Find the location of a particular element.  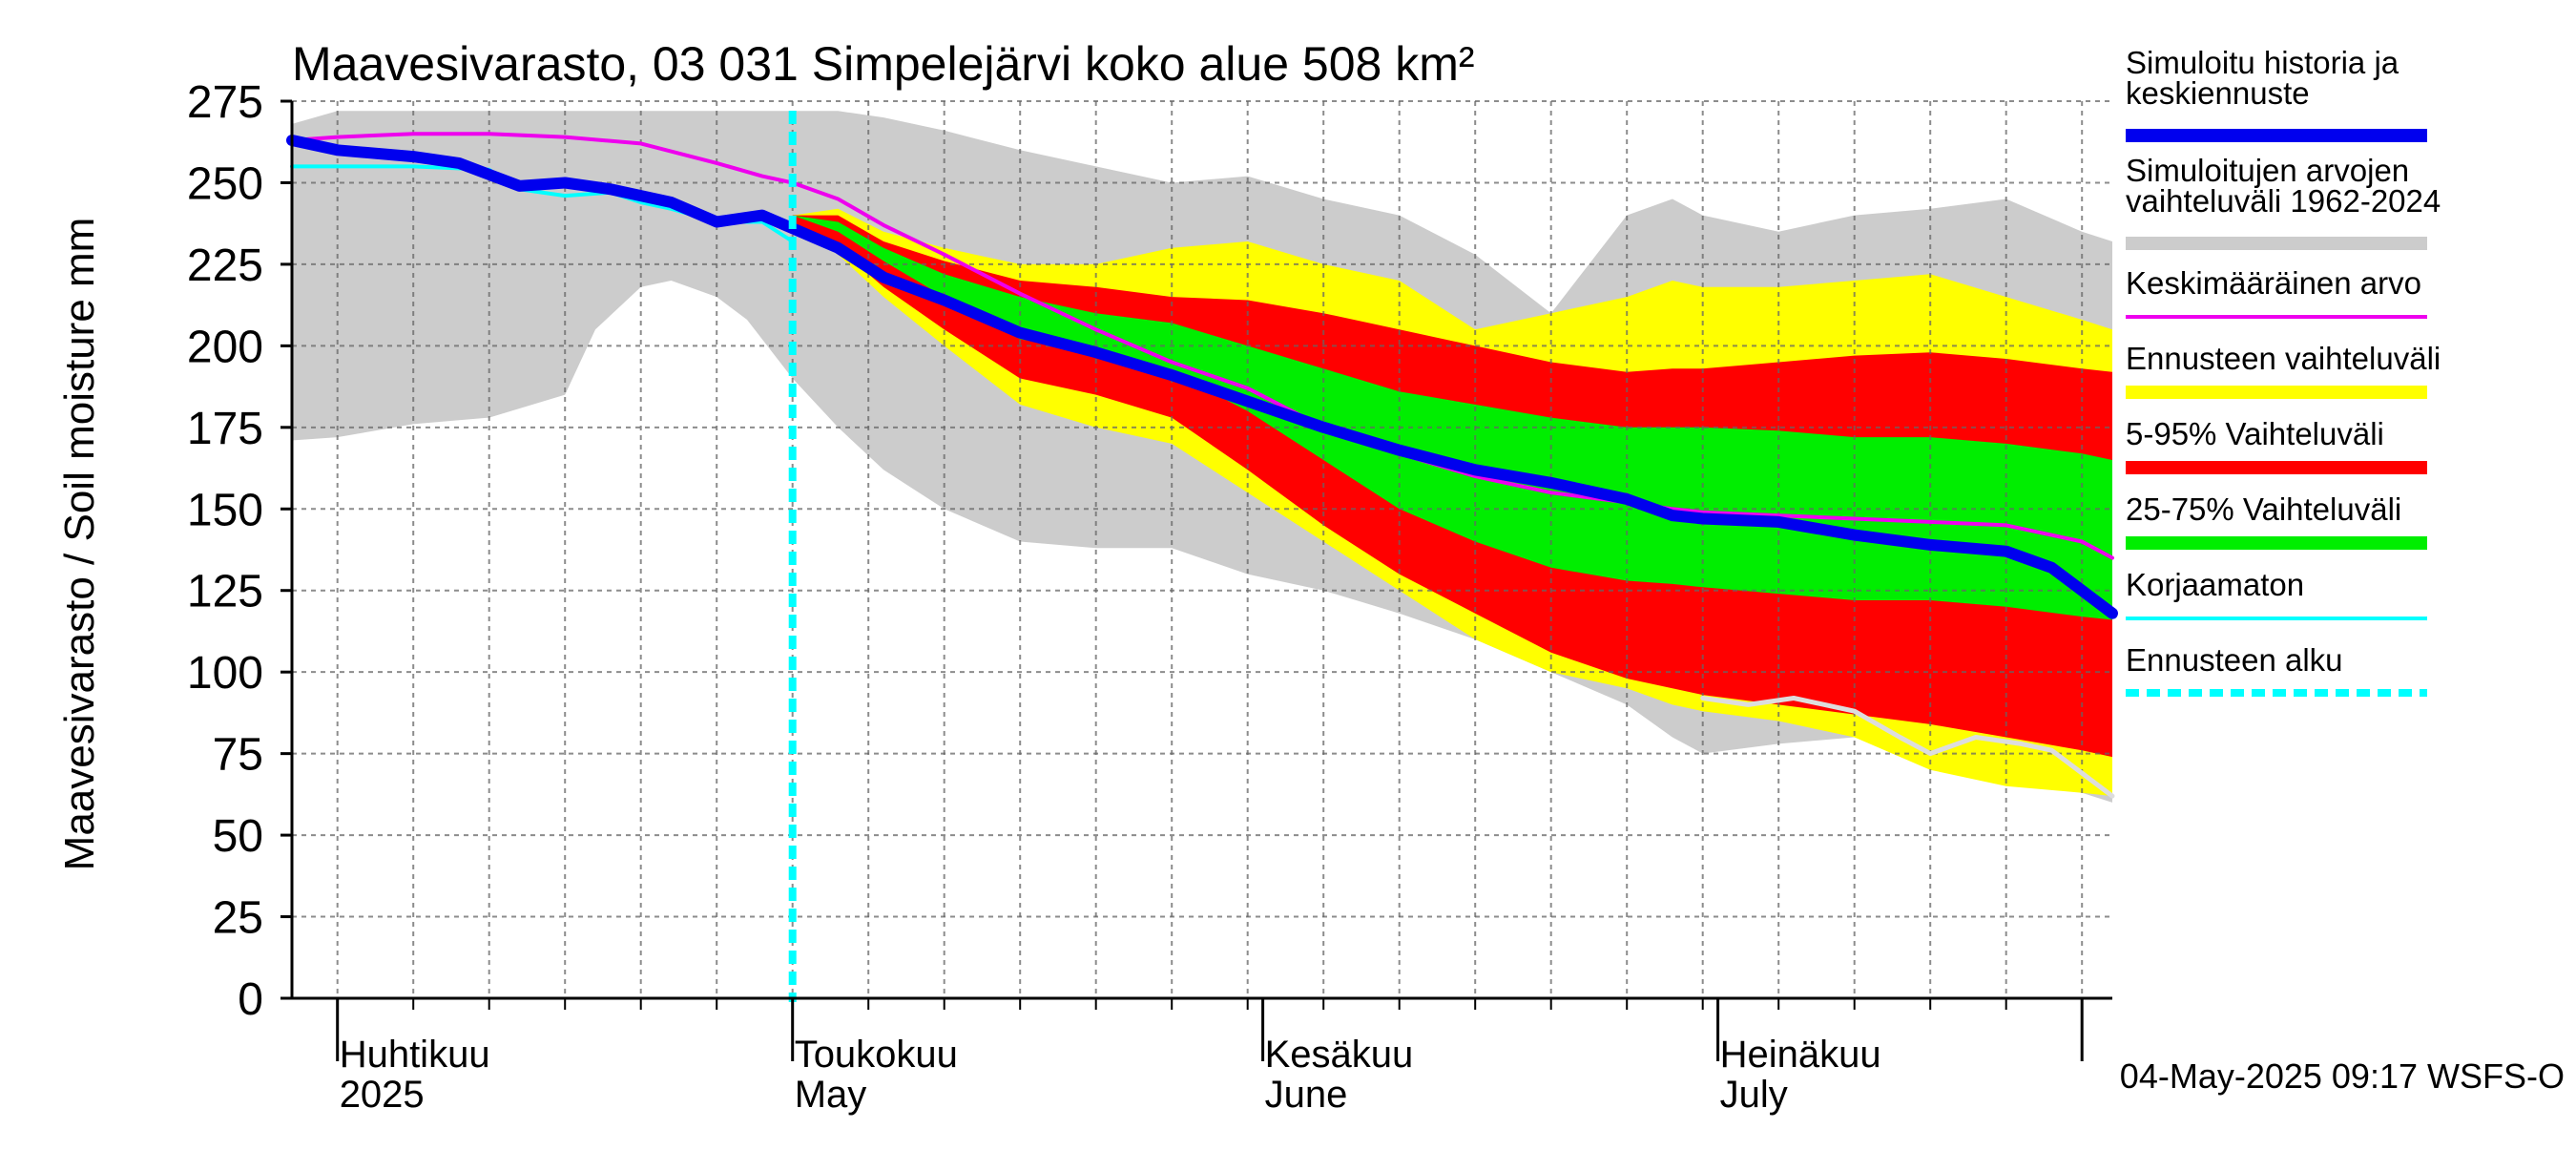

legend-item: 5-95% Vaihteluväli is located at coordinates (2276, 445).